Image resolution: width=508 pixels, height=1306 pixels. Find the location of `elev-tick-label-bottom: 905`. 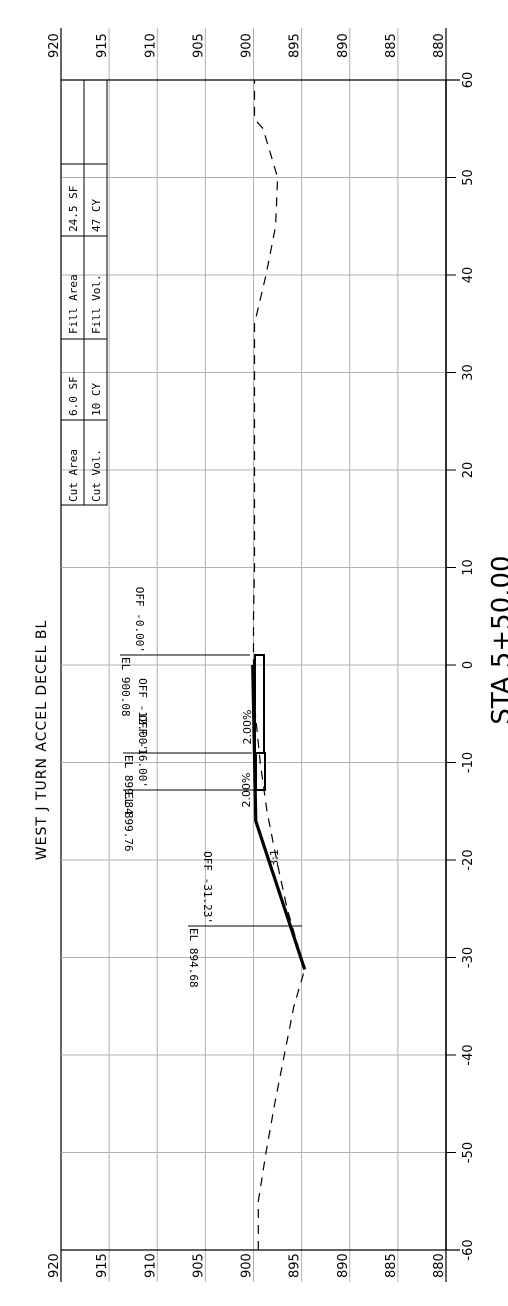

elev-tick-label-bottom: 905 is located at coordinates (198, 1265).